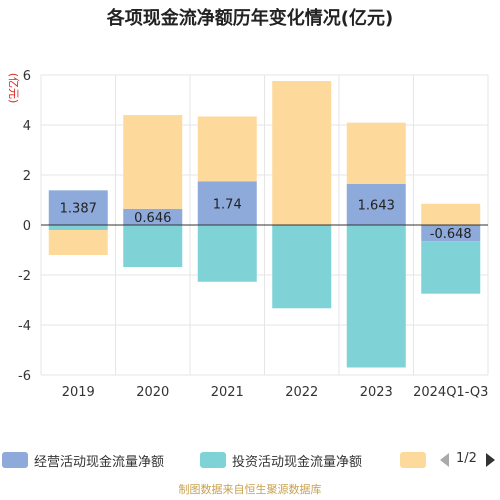  I want to click on bar-2-2021, so click(227, 149).